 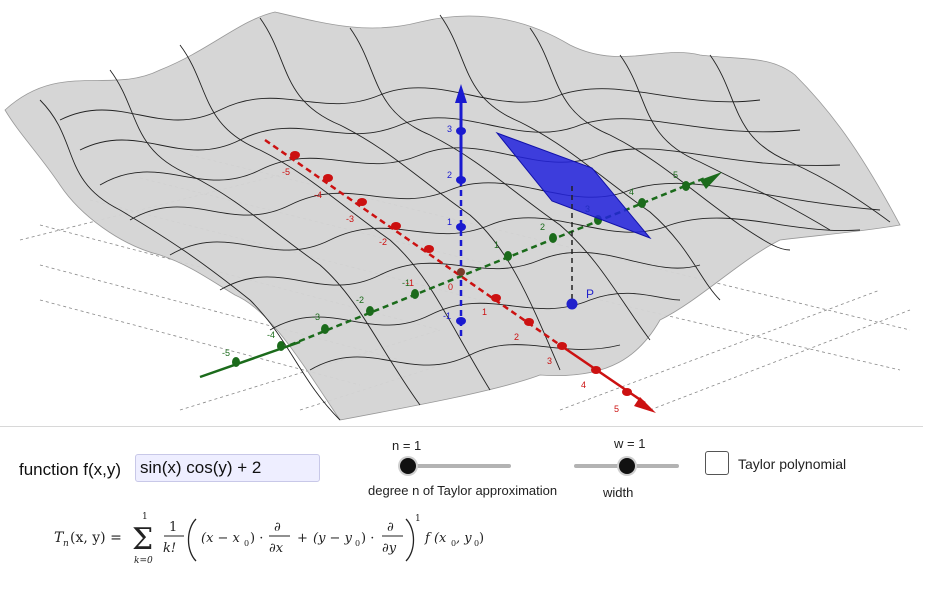 What do you see at coordinates (481, 538) in the screenshot?
I see `f-end: )` at bounding box center [481, 538].